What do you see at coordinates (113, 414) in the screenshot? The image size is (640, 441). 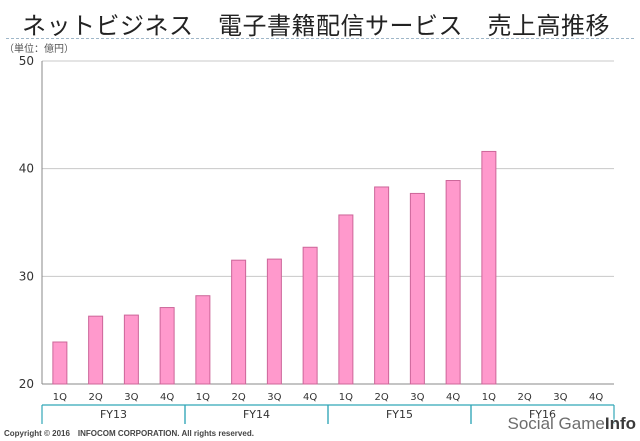 I see `group-label: FY13` at bounding box center [113, 414].